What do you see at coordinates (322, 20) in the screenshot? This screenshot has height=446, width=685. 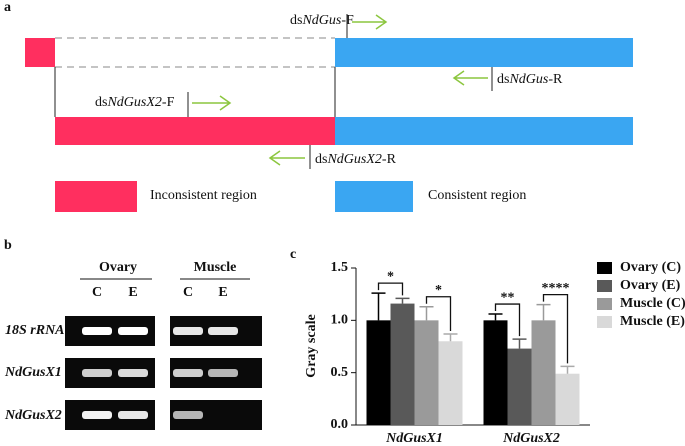 I see `primer-label: dsNdGus-F` at bounding box center [322, 20].